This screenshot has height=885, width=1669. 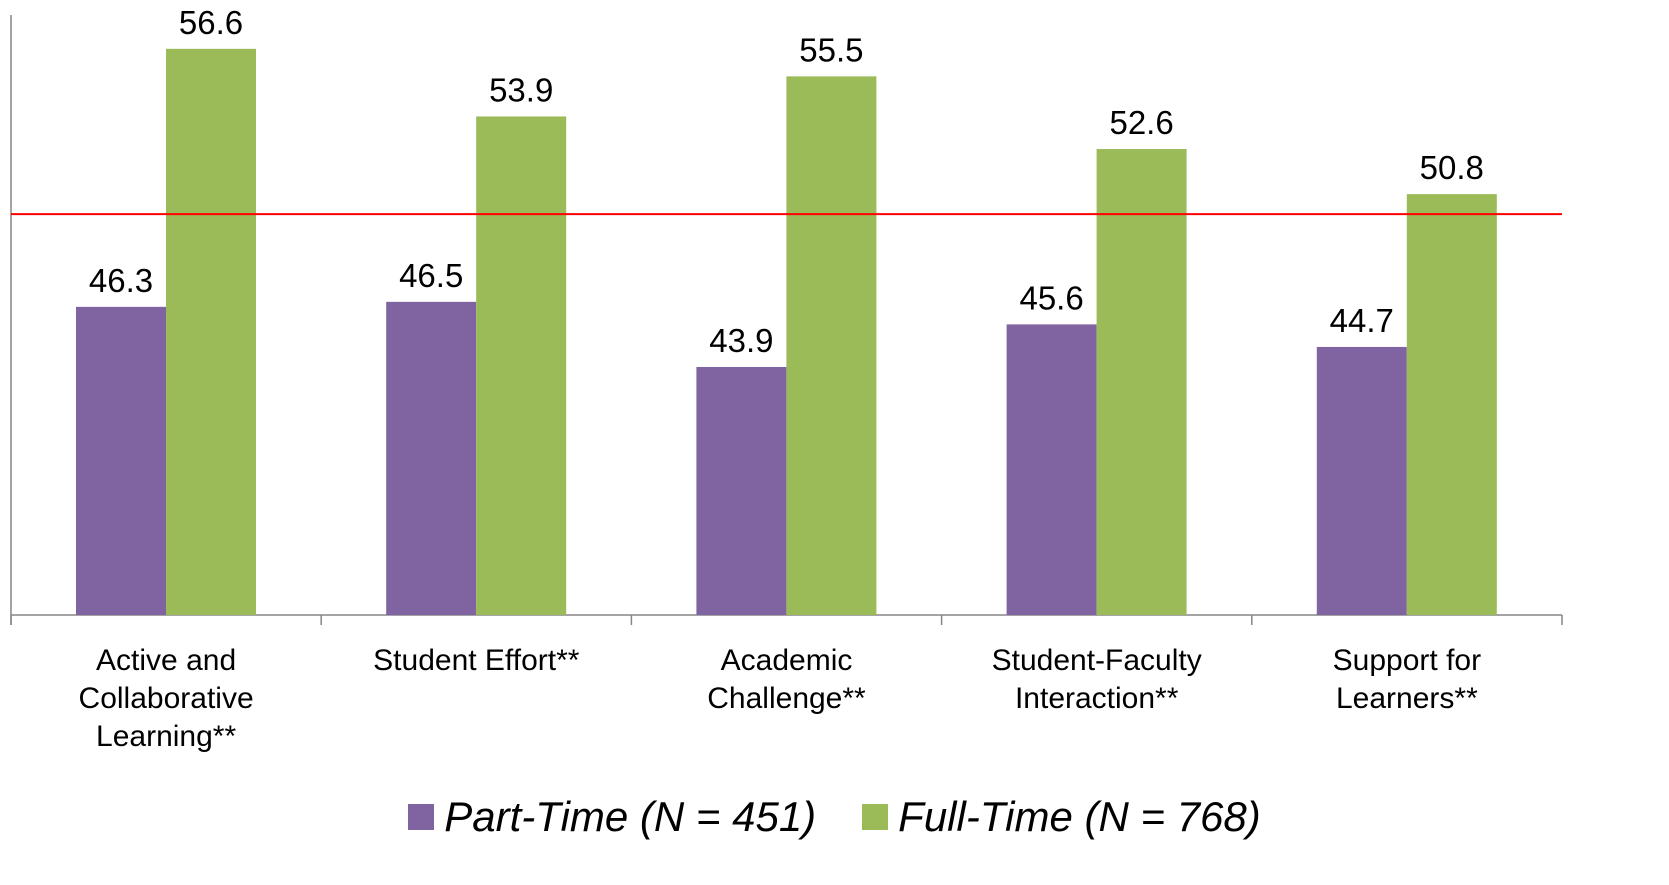 I want to click on legend: Part-Time (N = 451) Full-Time (N = 768), so click(x=834, y=817).